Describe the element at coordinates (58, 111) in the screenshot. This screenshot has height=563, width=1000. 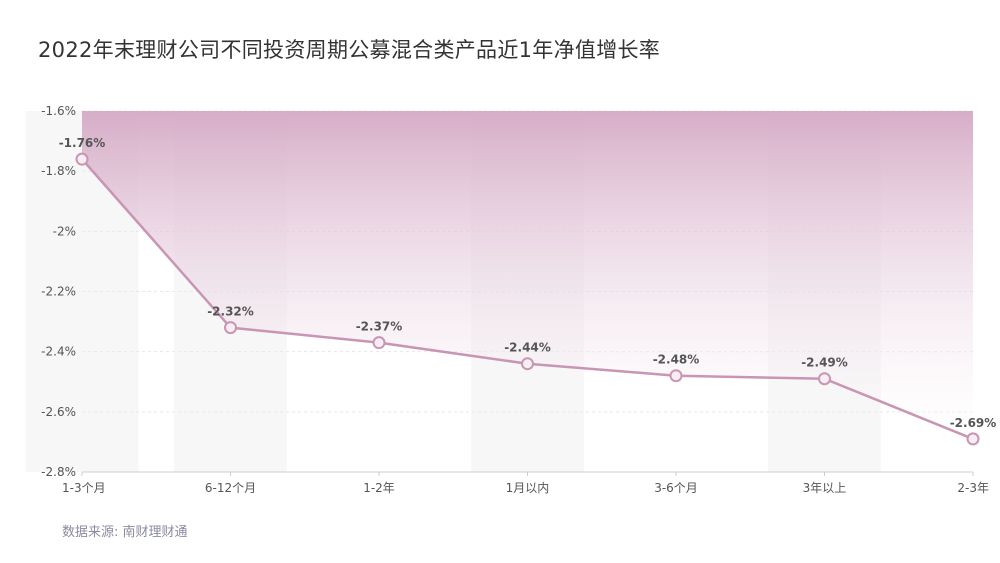
I see `y-tick-label: -1.6%` at that location.